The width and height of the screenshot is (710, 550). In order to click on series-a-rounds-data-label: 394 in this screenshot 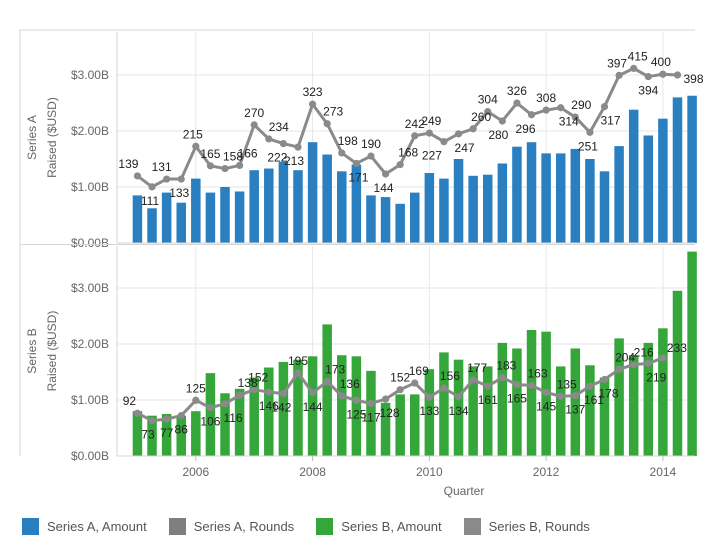, I will do `click(648, 91)`.